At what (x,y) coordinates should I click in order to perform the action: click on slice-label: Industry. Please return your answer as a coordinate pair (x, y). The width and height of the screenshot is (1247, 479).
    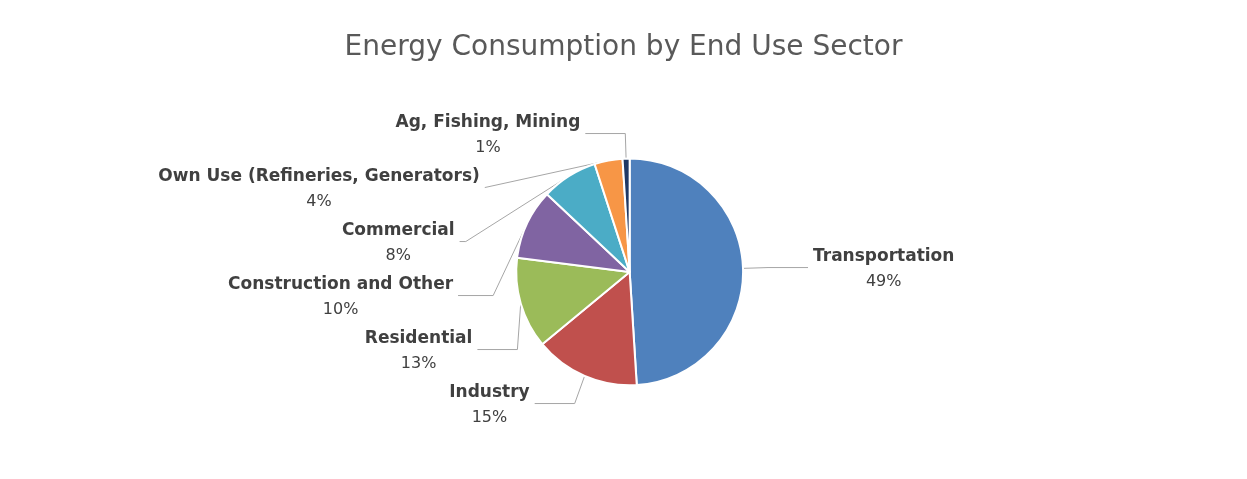
    Looking at the image, I should click on (489, 390).